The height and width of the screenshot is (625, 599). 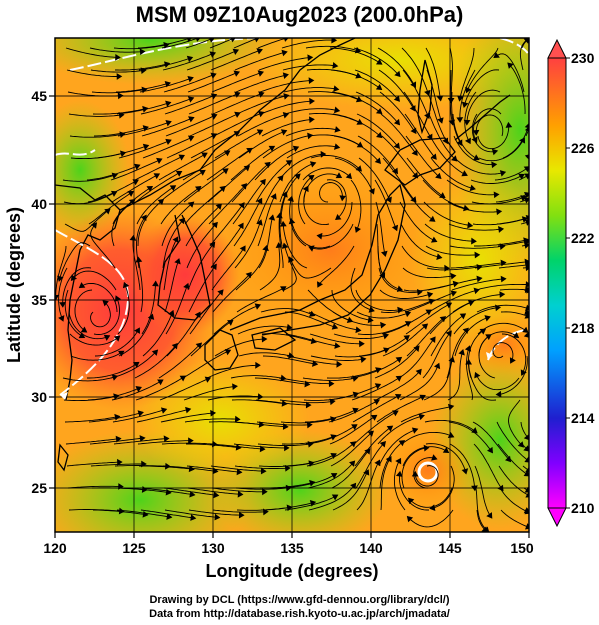 What do you see at coordinates (64, 396) in the screenshot?
I see `contour-arrowhead-west` at bounding box center [64, 396].